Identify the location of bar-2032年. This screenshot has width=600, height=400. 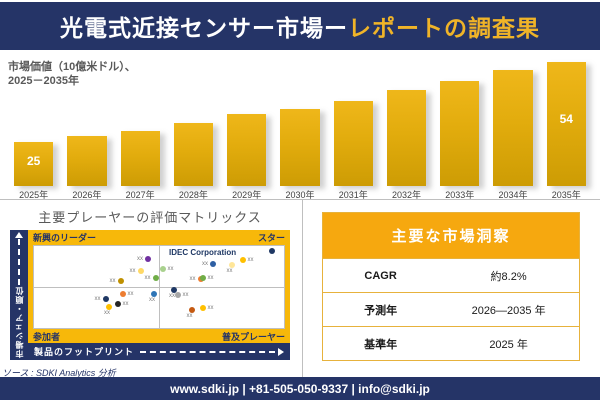
(406, 138).